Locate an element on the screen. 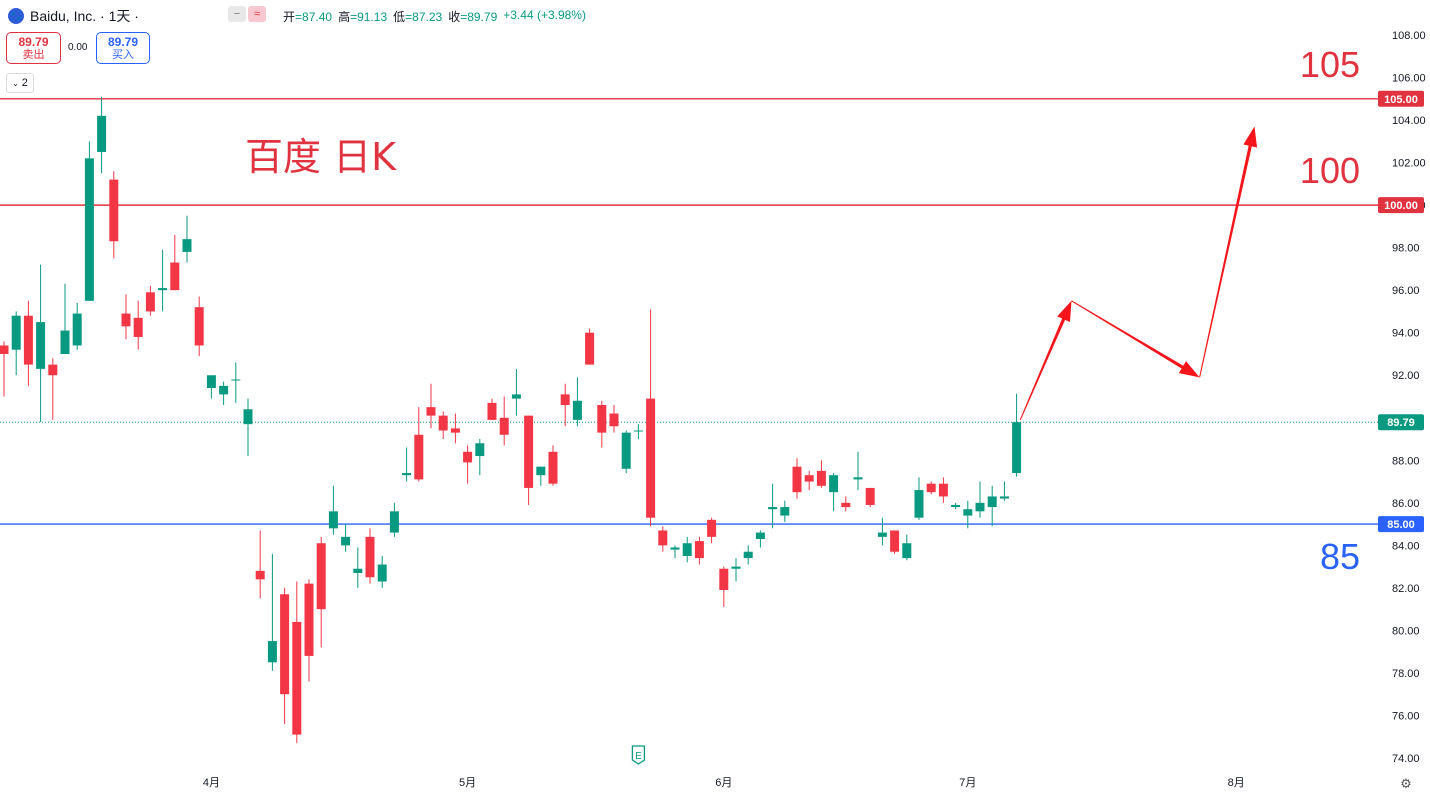 Image resolution: width=1430 pixels, height=795 pixels. last-price-tag: 89.79 is located at coordinates (1401, 423).